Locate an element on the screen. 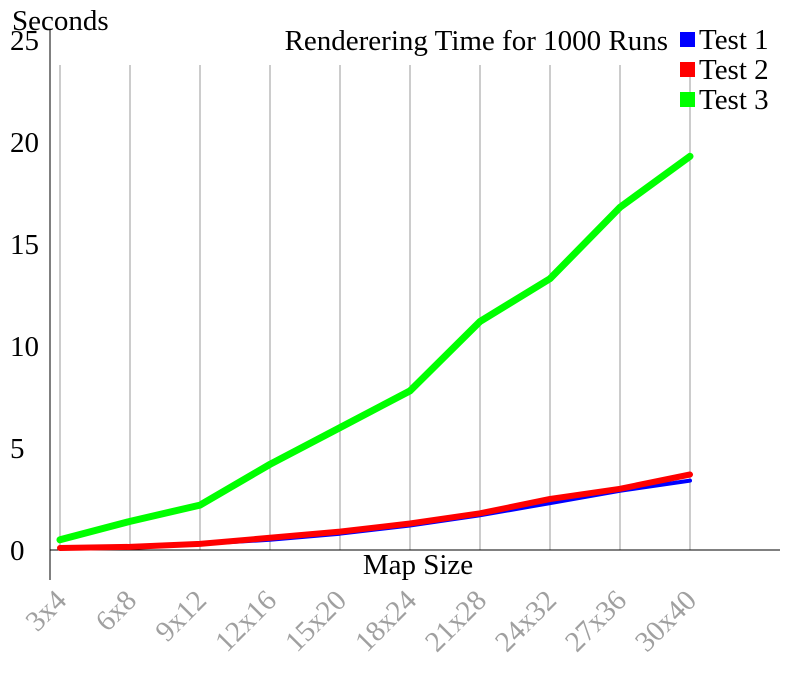  chart-title: Renderering Time for 1000 Runs is located at coordinates (476, 41).